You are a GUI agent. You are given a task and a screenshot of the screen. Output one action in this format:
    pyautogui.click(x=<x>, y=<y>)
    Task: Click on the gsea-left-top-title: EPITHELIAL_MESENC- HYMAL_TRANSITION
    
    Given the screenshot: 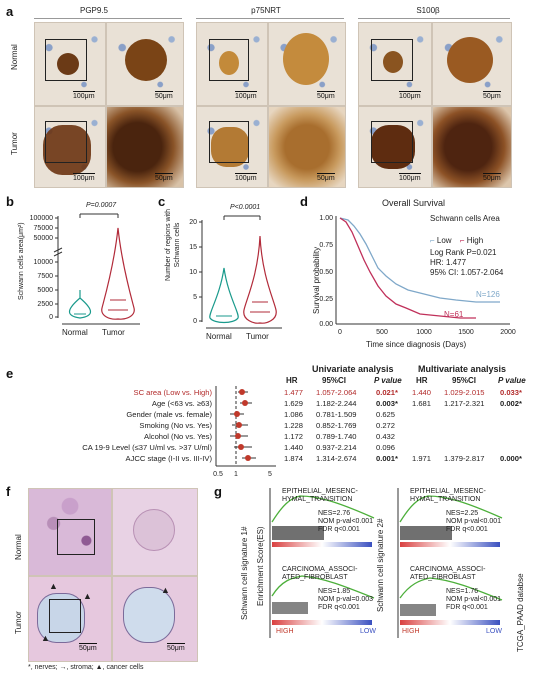 What is the action you would take?
    pyautogui.click(x=320, y=495)
    